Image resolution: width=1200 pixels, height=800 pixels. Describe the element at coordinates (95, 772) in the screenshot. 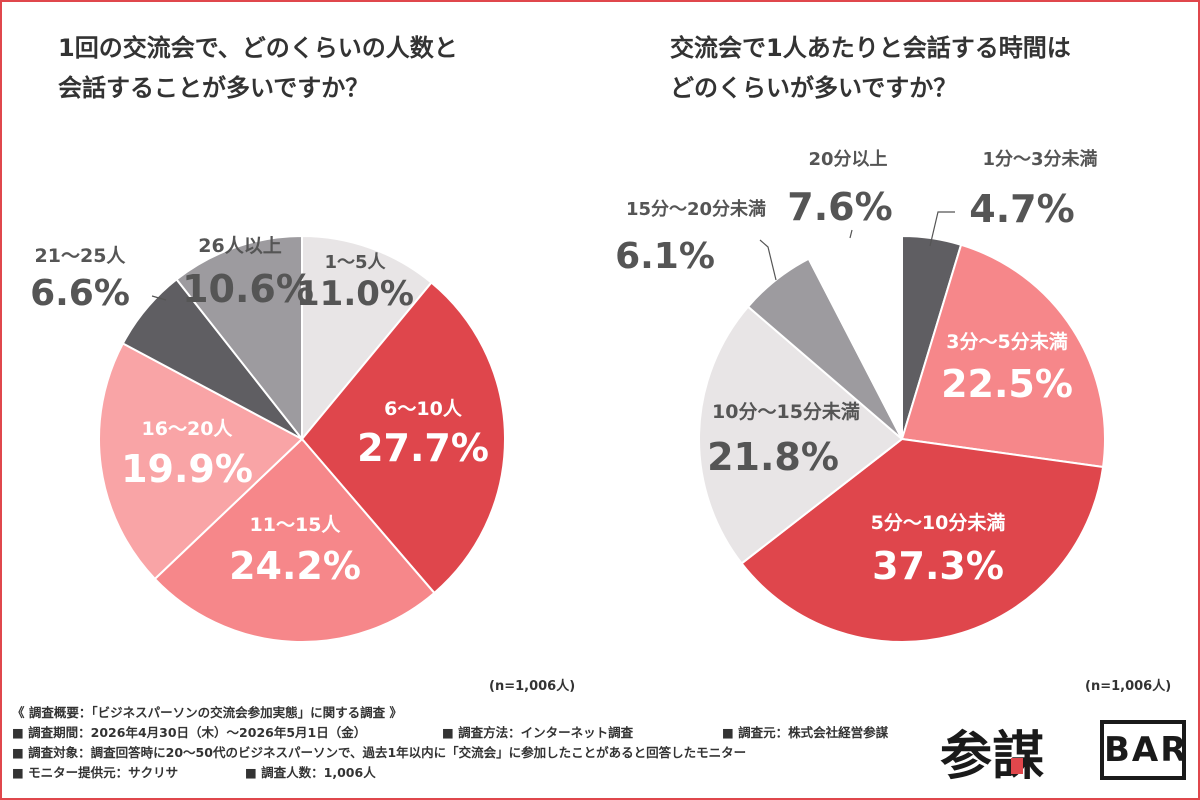

I see `survey-monitor: ■ モニター提供元：サクリサ` at that location.